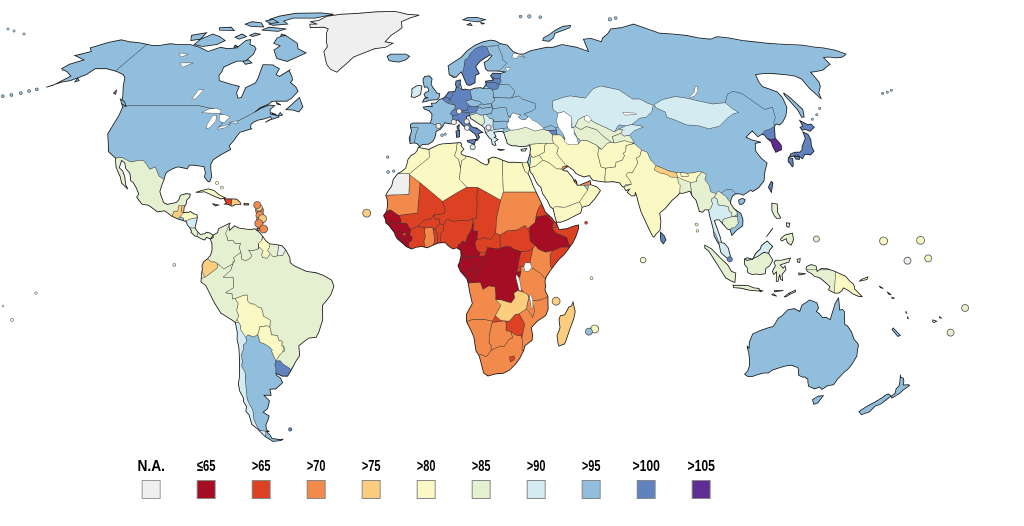 The image size is (1024, 526). Describe the element at coordinates (426, 466) in the screenshot. I see `svg-text: >80` at that location.